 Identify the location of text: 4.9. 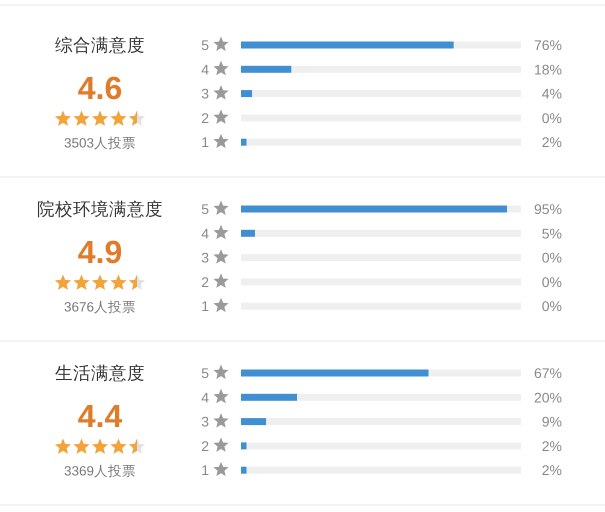
(100, 252).